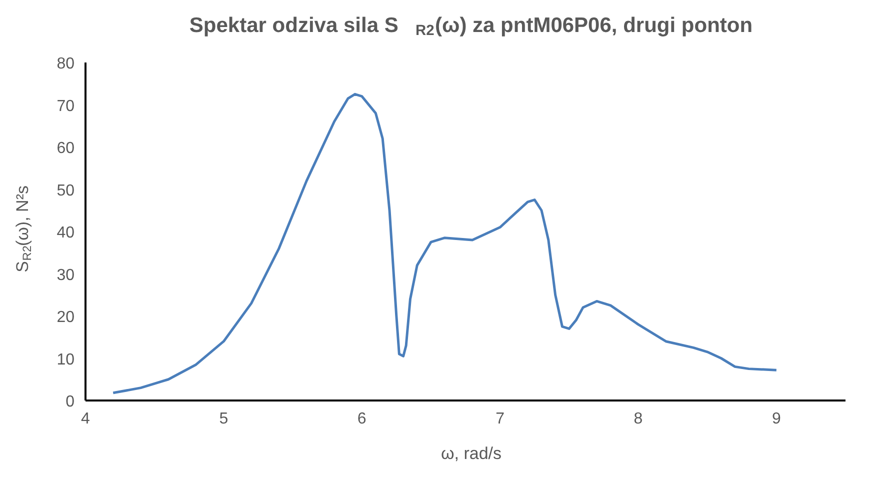 This screenshot has height=493, width=874. Describe the element at coordinates (65, 106) in the screenshot. I see `y-tick-label: 70` at that location.